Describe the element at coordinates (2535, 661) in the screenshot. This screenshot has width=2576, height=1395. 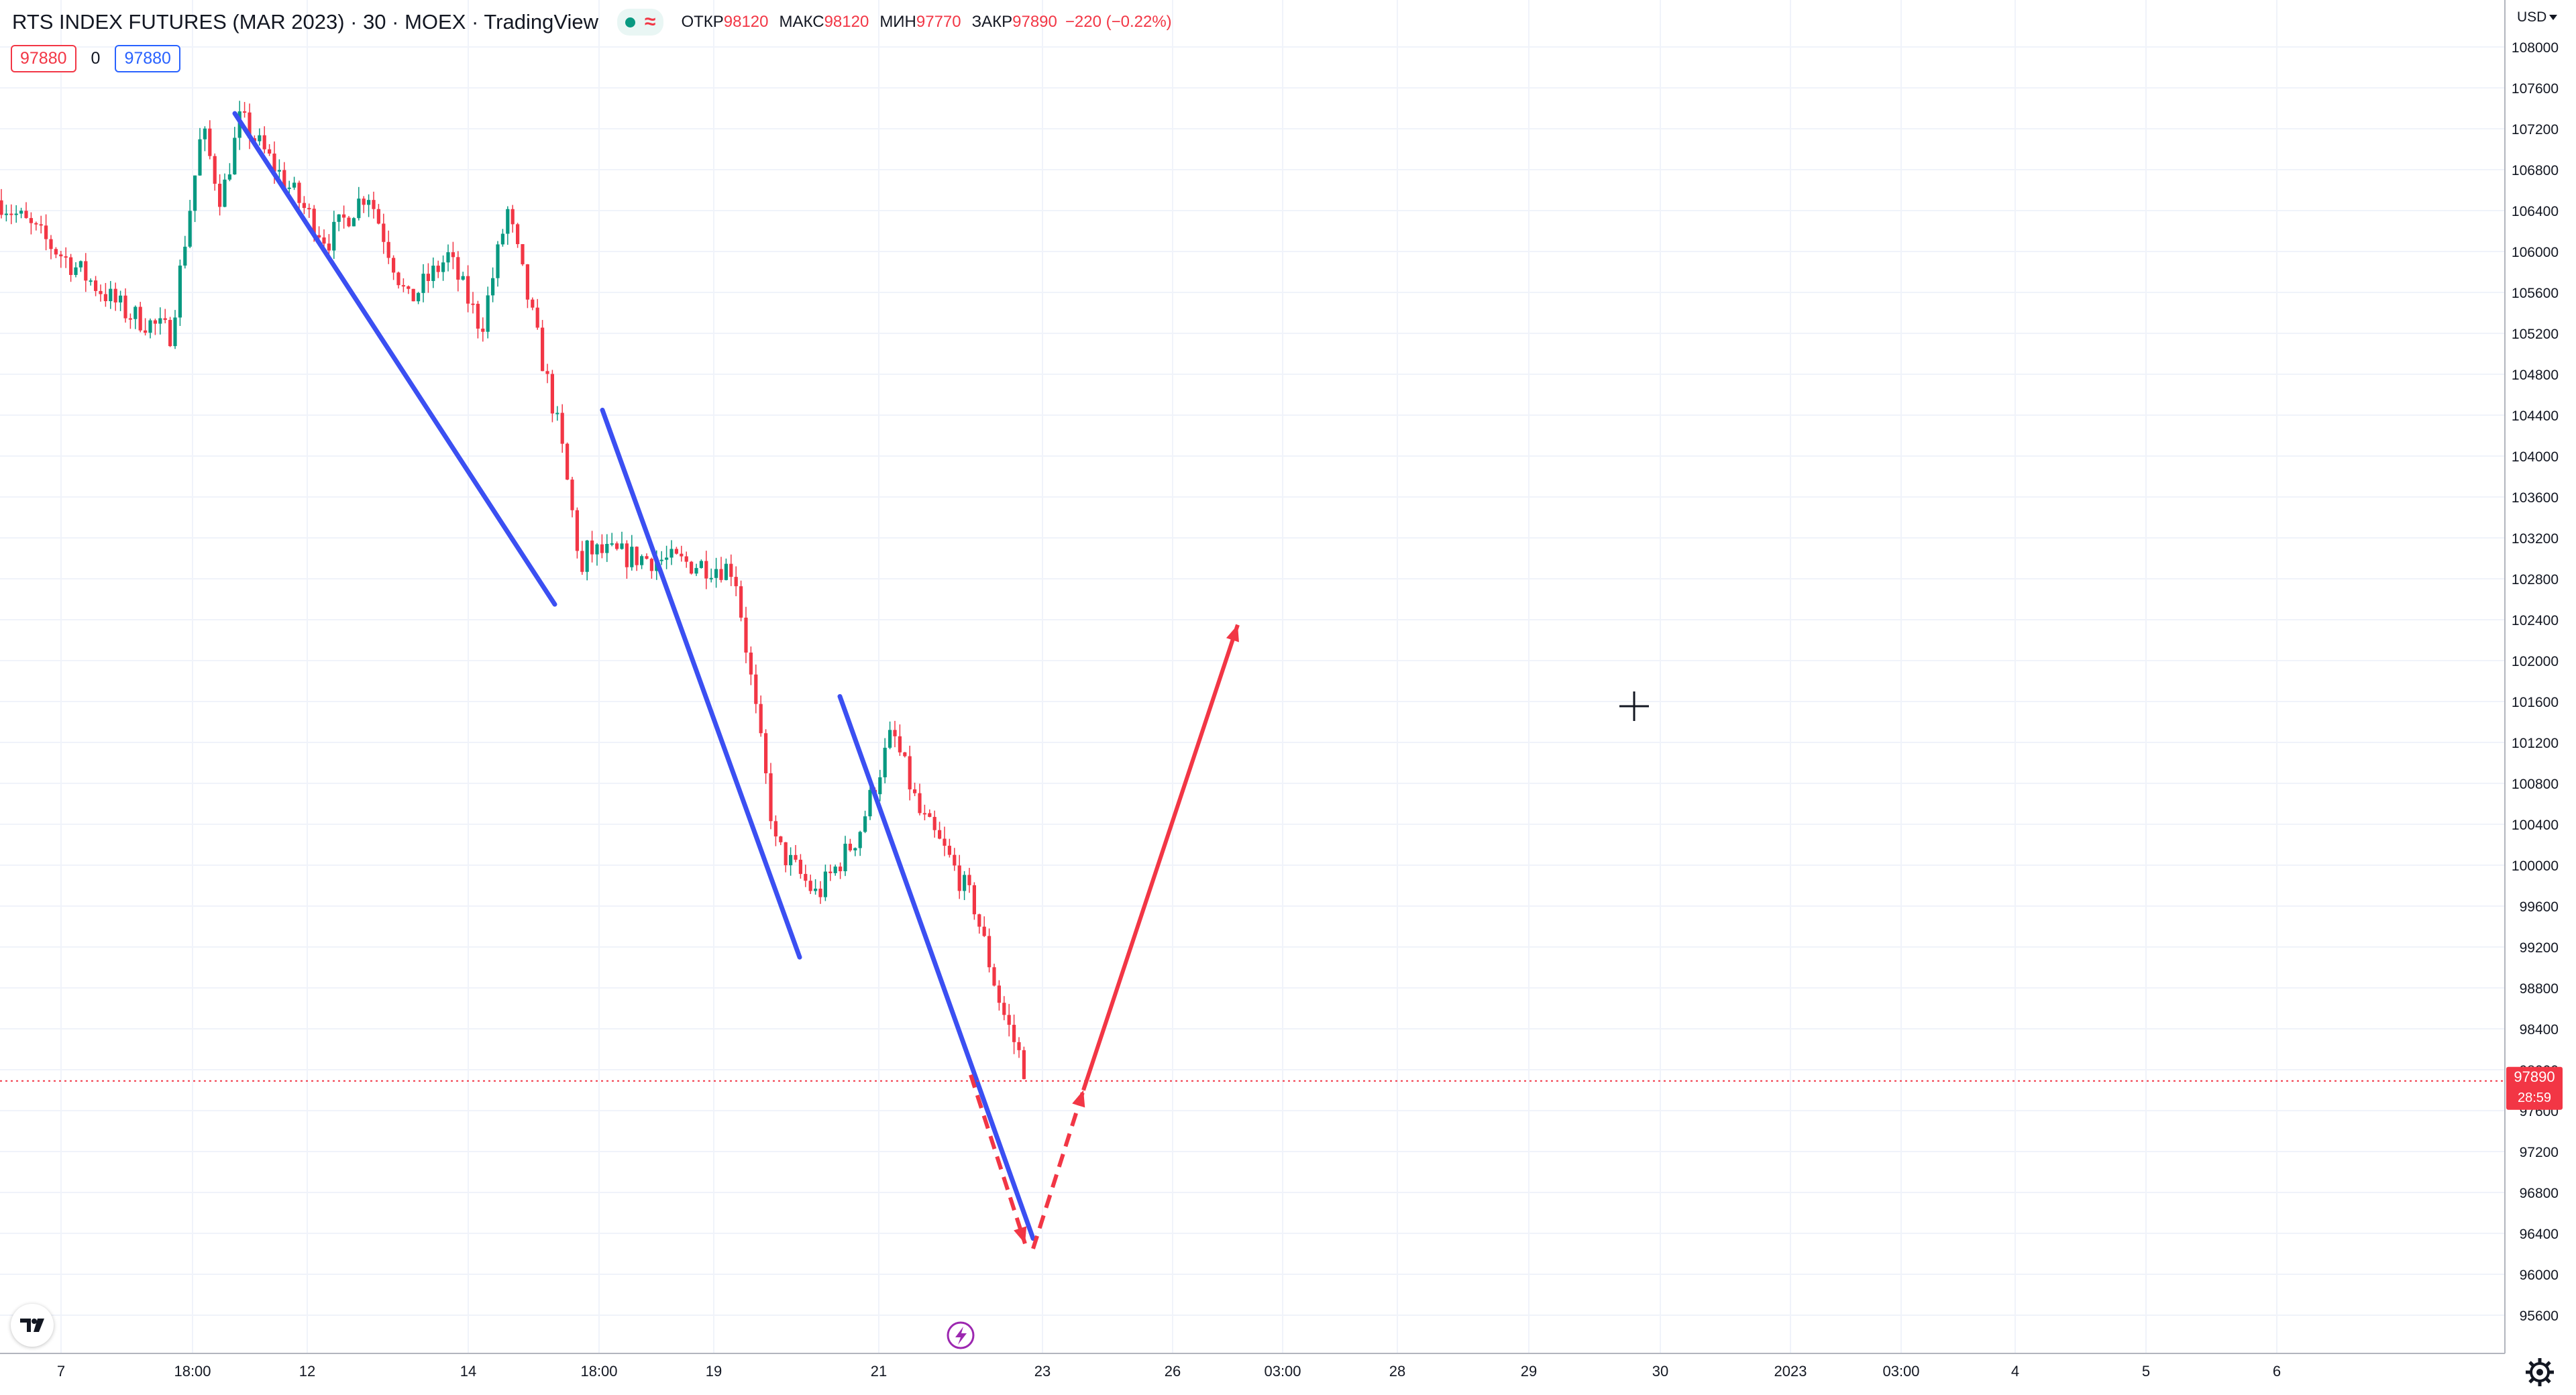
I see `price-tick-label: 102000` at that location.